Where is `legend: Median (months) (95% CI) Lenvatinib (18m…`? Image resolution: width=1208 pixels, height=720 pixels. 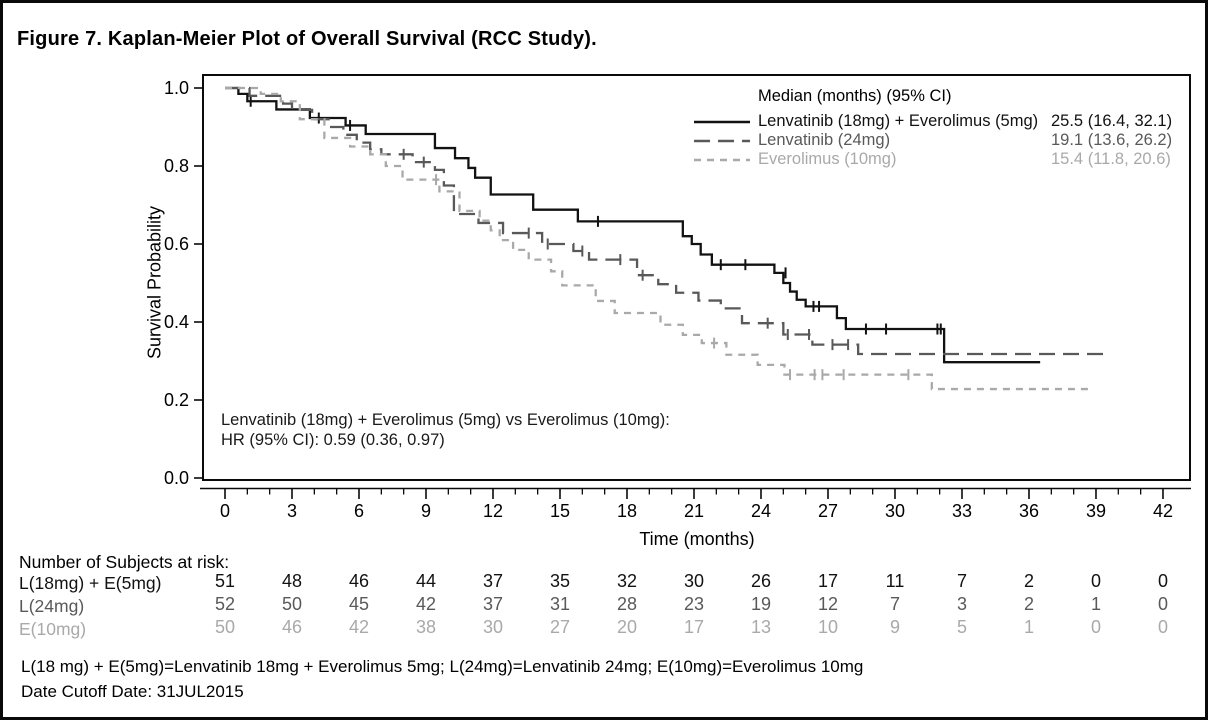
legend: Median (months) (95% CI) Lenvatinib (18m… is located at coordinates (932, 128).